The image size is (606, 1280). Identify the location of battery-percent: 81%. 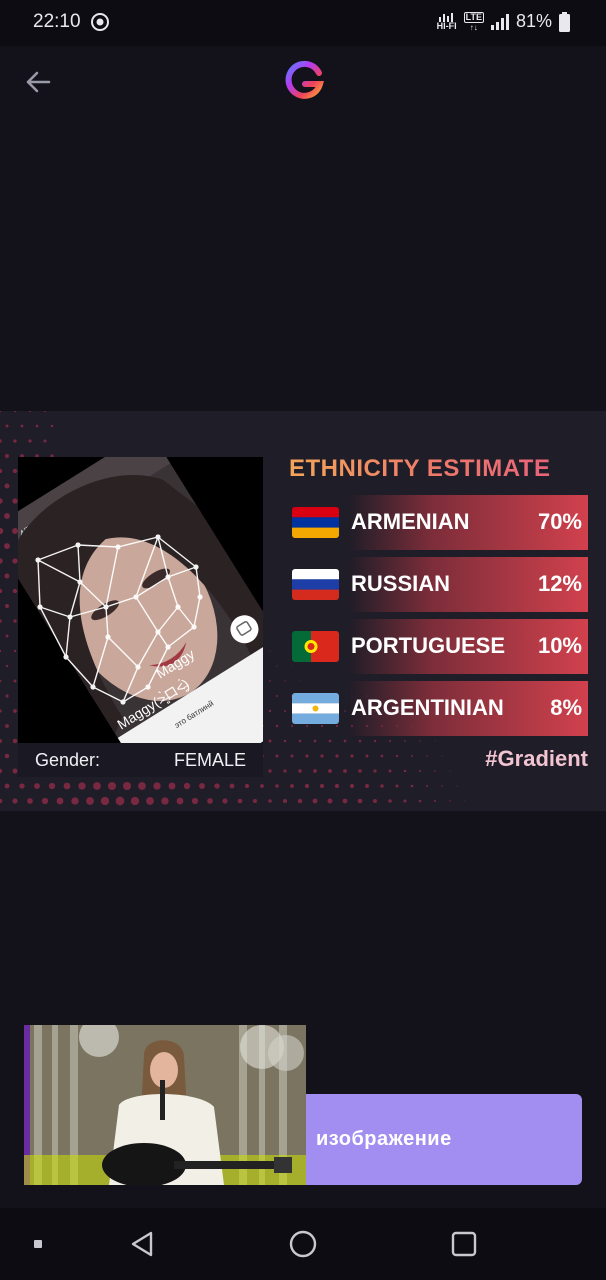
(533, 21).